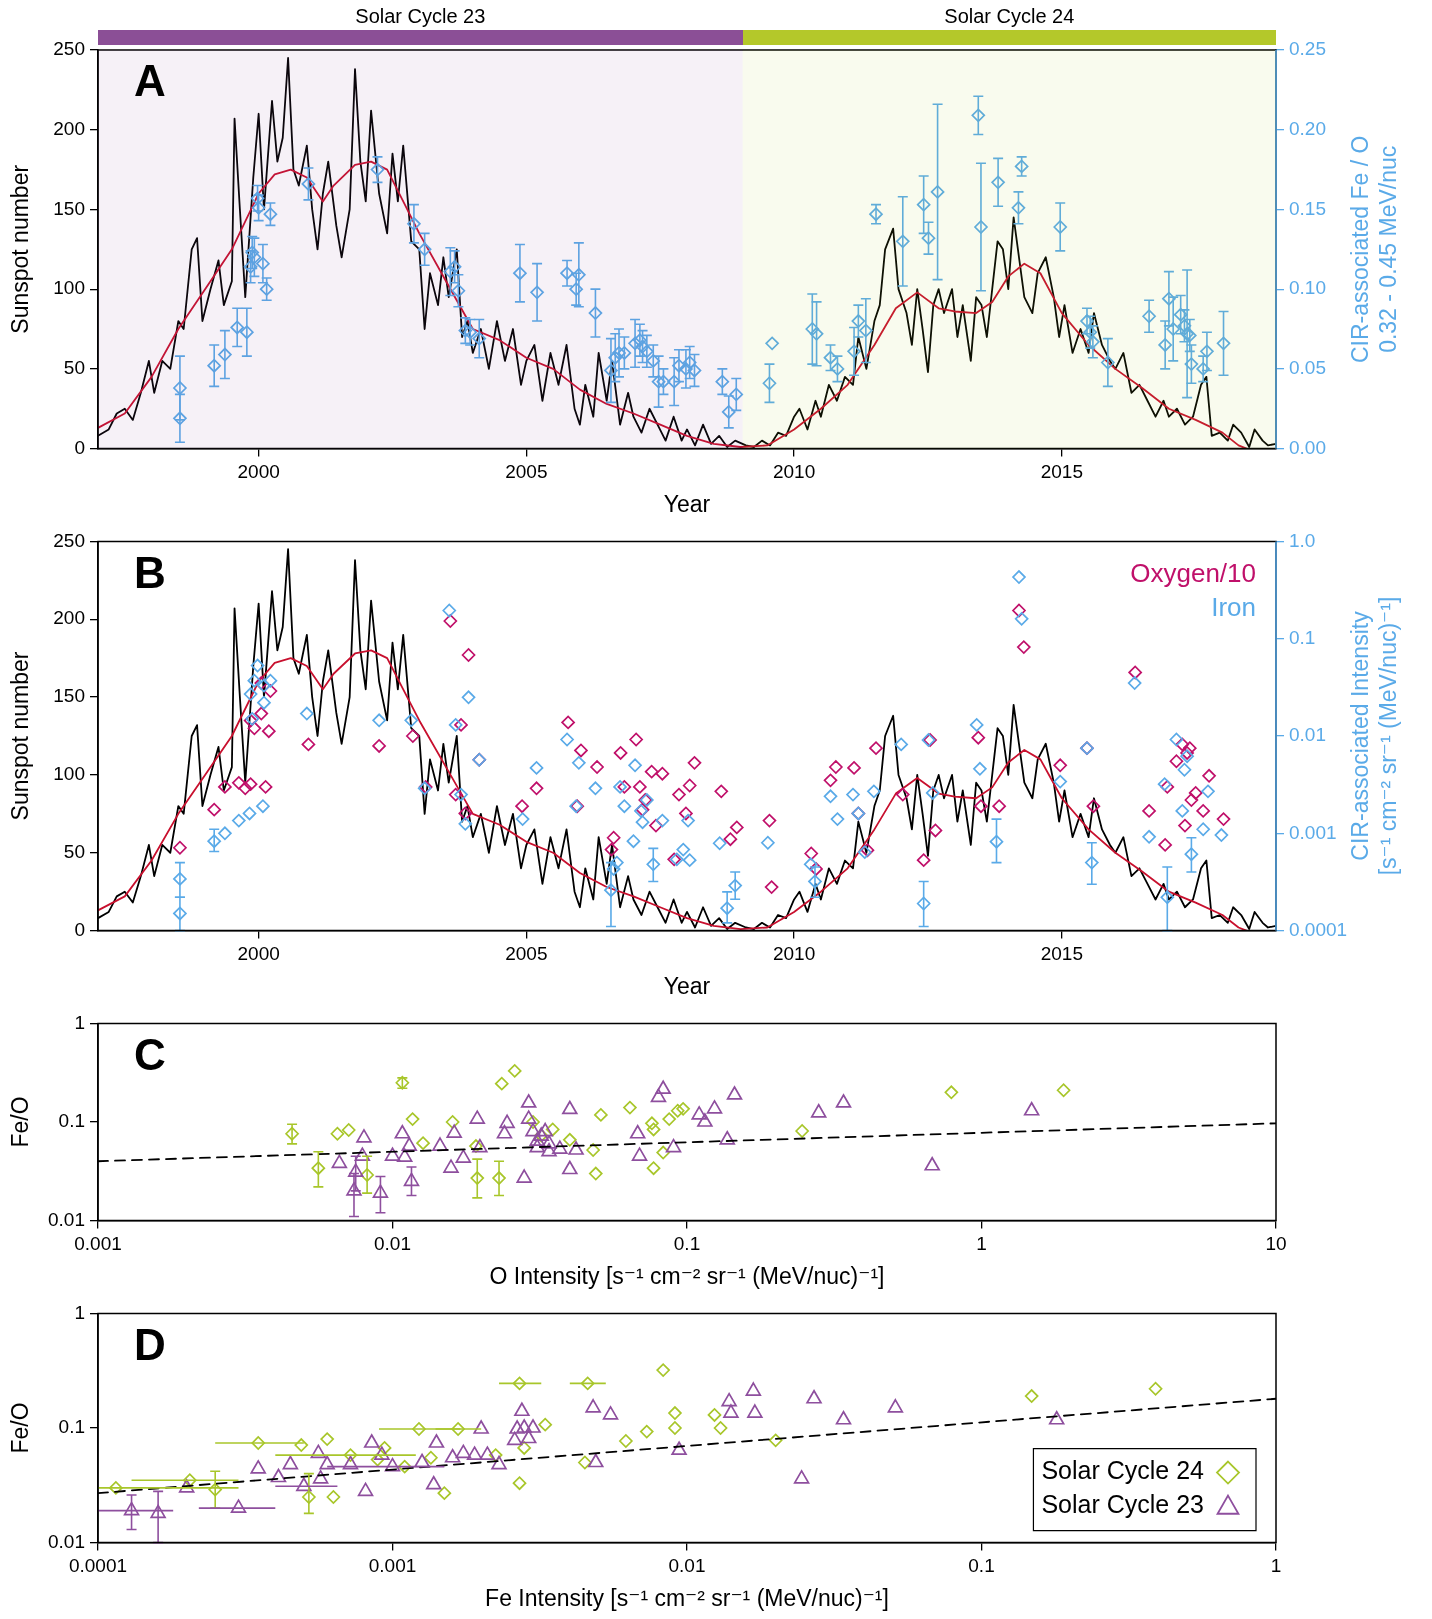 This screenshot has height=1619, width=1432. Describe the element at coordinates (1009, 15) in the screenshot. I see `band-label: Solar Cycle 24` at that location.